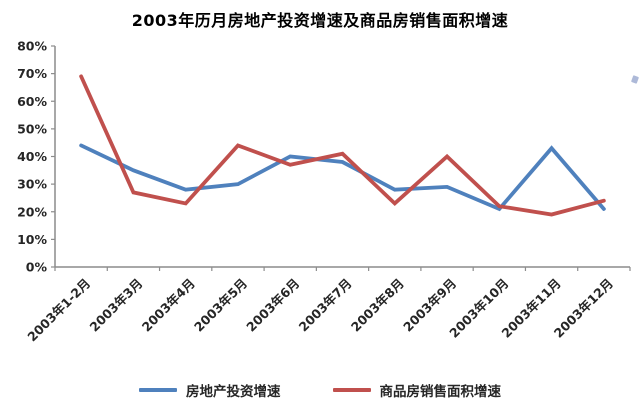 The width and height of the screenshot is (640, 408). Describe the element at coordinates (32, 156) in the screenshot. I see `y-tick-label: 40%` at that location.